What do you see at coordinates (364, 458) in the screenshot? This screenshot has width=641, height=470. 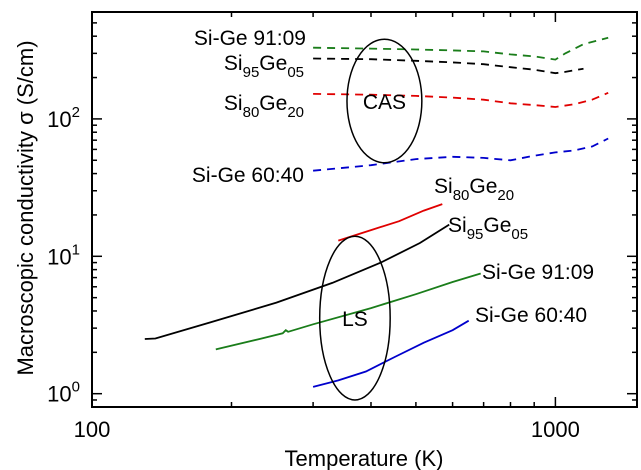 I see `x-axis-label: Temperature (K)` at bounding box center [364, 458].